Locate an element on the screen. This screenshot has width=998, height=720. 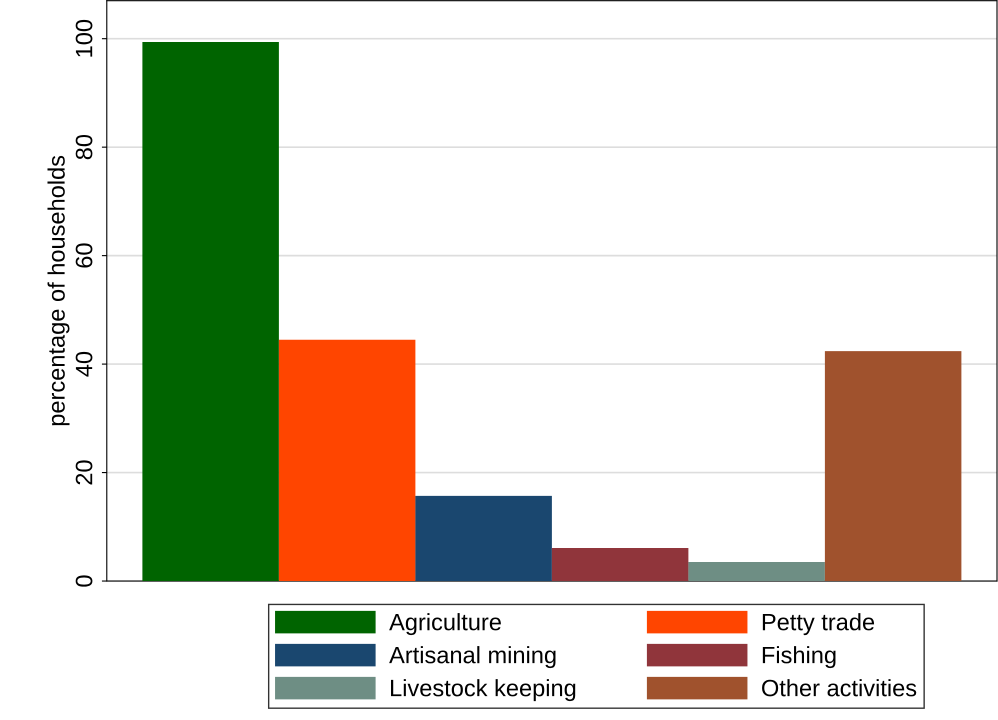
legend-label: Artisanal mining is located at coordinates (472, 657).